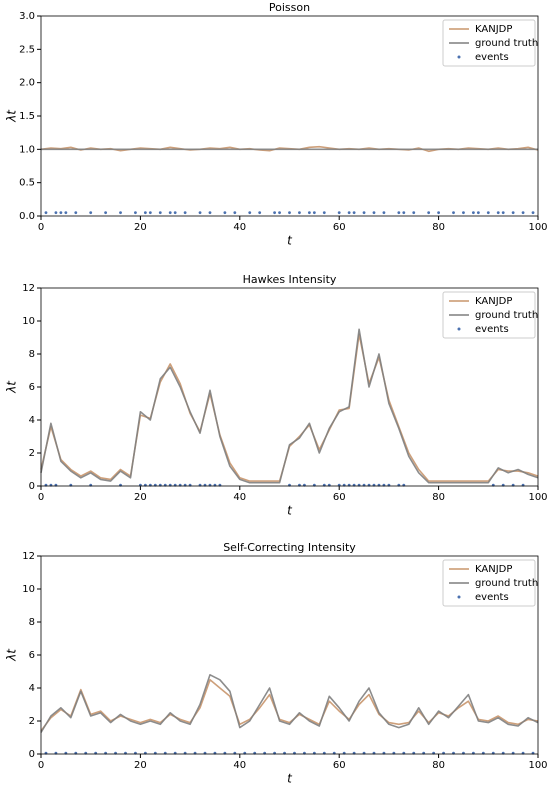 This screenshot has width=550, height=786. I want to click on chart-title: Hawkes Intensity, so click(290, 279).